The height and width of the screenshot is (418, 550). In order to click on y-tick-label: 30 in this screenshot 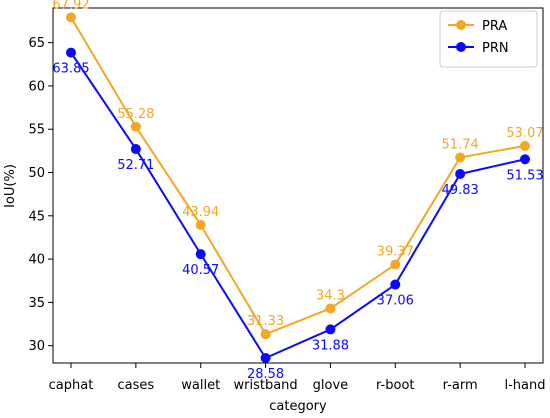, I will do `click(36, 346)`.